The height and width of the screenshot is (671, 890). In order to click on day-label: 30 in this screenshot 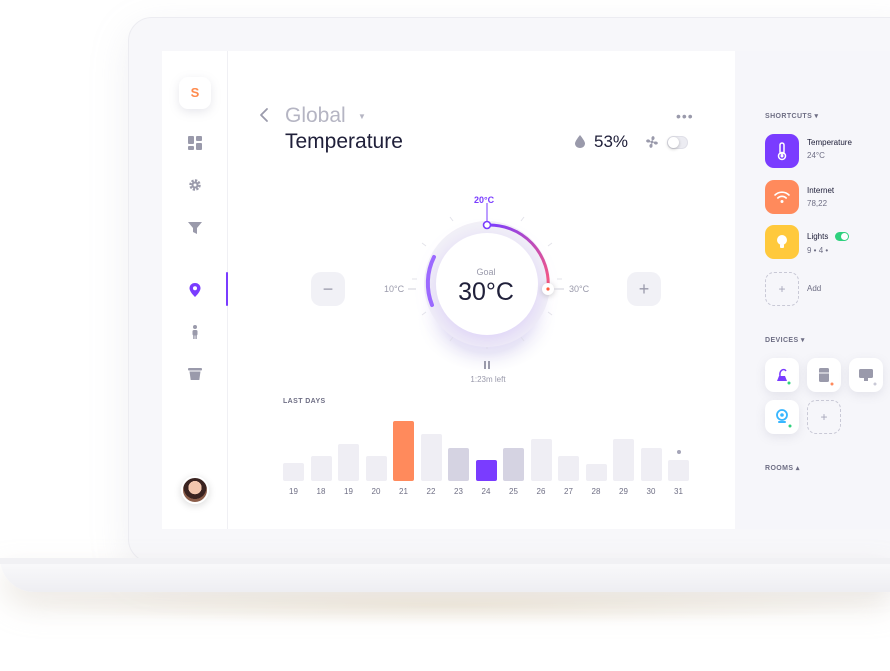, I will do `click(651, 491)`.